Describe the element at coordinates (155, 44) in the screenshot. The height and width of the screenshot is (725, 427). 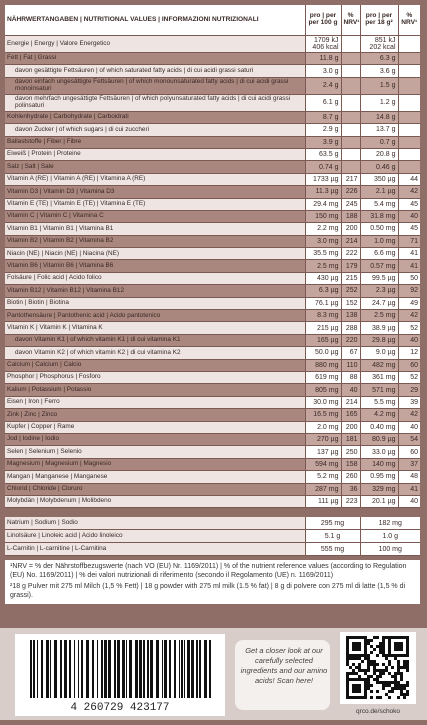
I see `nutrient-name: Energie | Energy | Valore Energetico` at that location.